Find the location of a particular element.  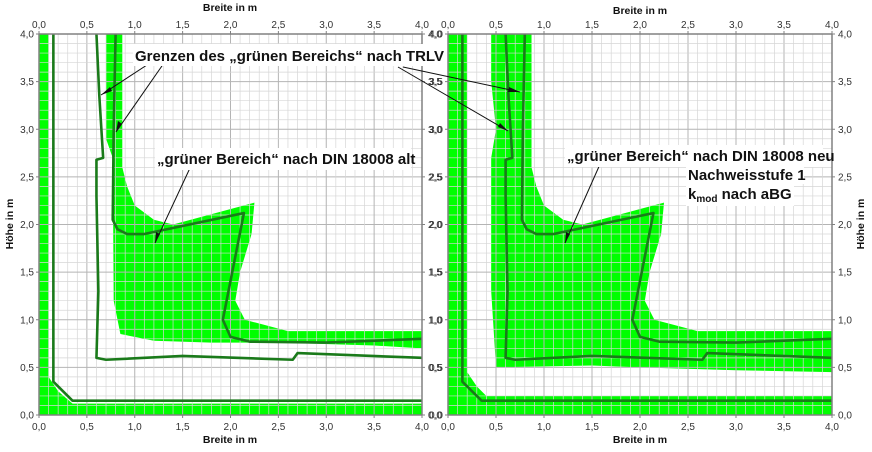

right-top-x-axis-title: Breite in m is located at coordinates (640, 11).